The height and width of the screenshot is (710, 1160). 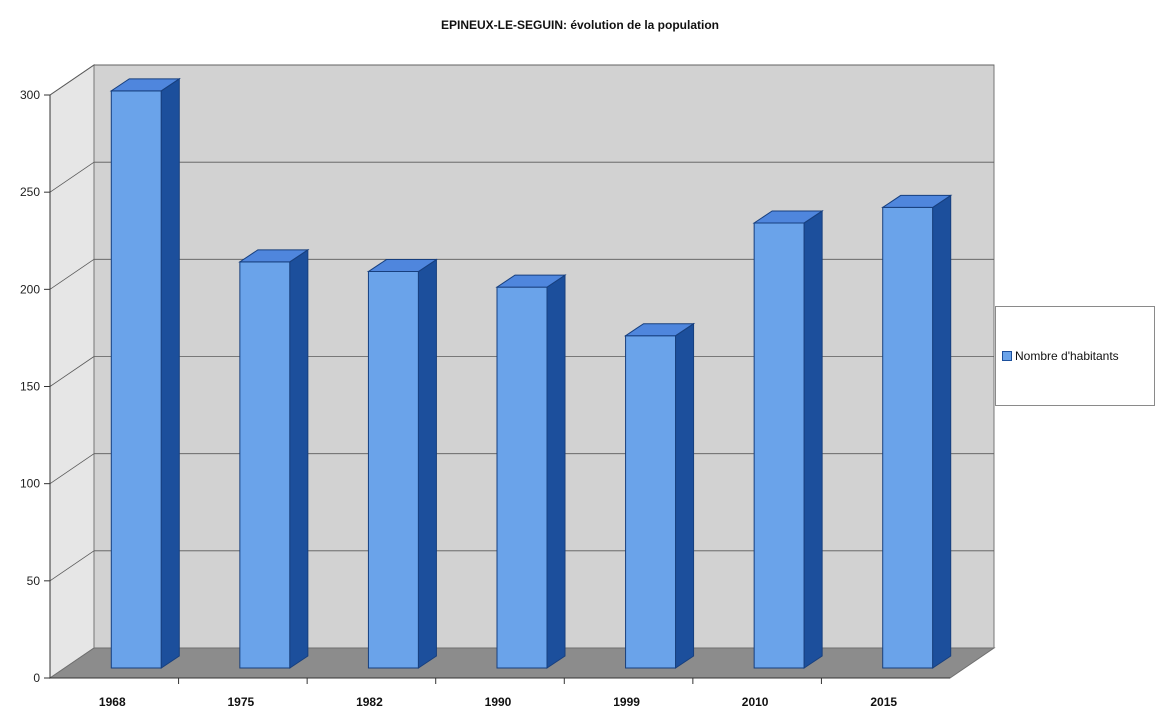 What do you see at coordinates (626, 702) in the screenshot?
I see `x-tick-label: 1999` at bounding box center [626, 702].